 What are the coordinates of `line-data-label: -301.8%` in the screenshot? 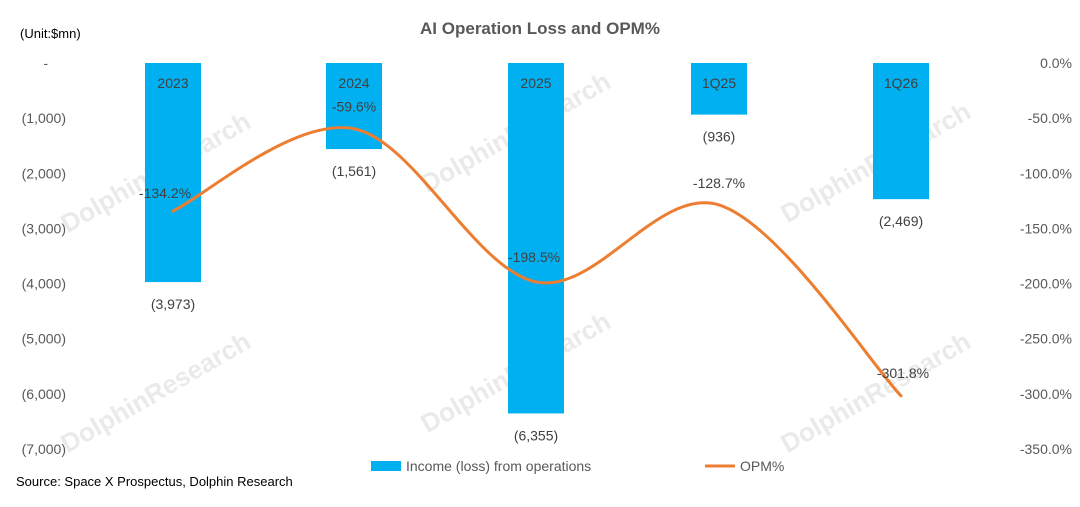 It's located at (903, 373).